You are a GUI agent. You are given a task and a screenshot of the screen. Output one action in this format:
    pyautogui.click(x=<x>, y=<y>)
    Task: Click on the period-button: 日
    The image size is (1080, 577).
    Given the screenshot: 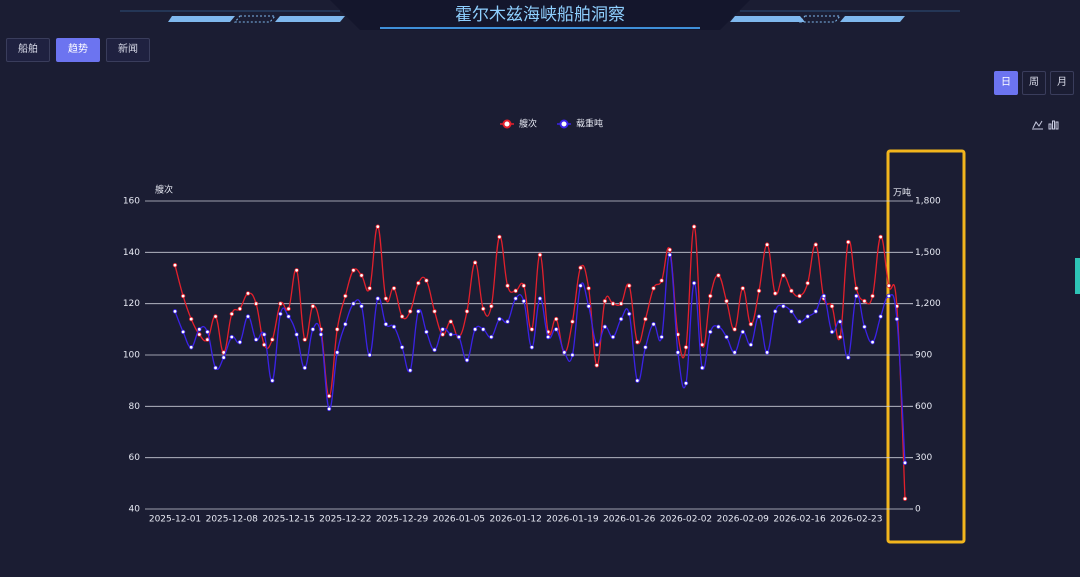 What is the action you would take?
    pyautogui.click(x=1006, y=83)
    